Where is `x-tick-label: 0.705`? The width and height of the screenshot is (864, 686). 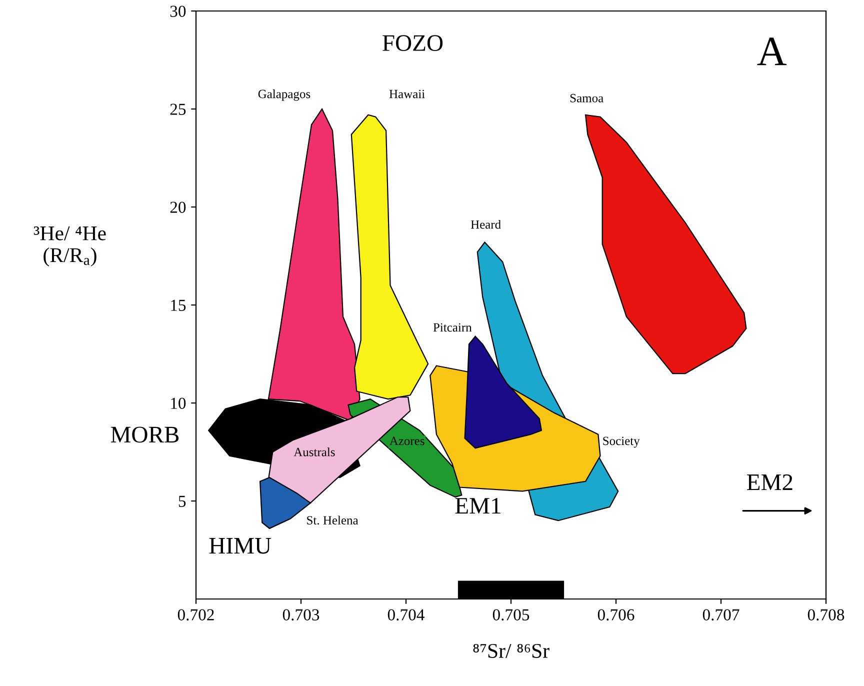
x-tick-label: 0.705 is located at coordinates (511, 615).